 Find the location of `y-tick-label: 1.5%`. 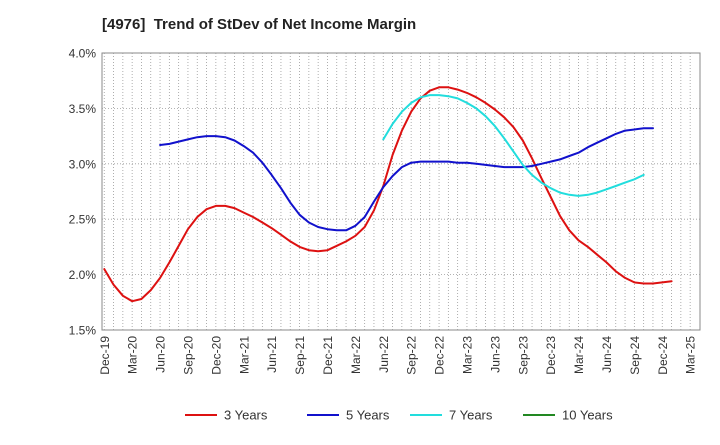

y-tick-label: 1.5% is located at coordinates (83, 331).